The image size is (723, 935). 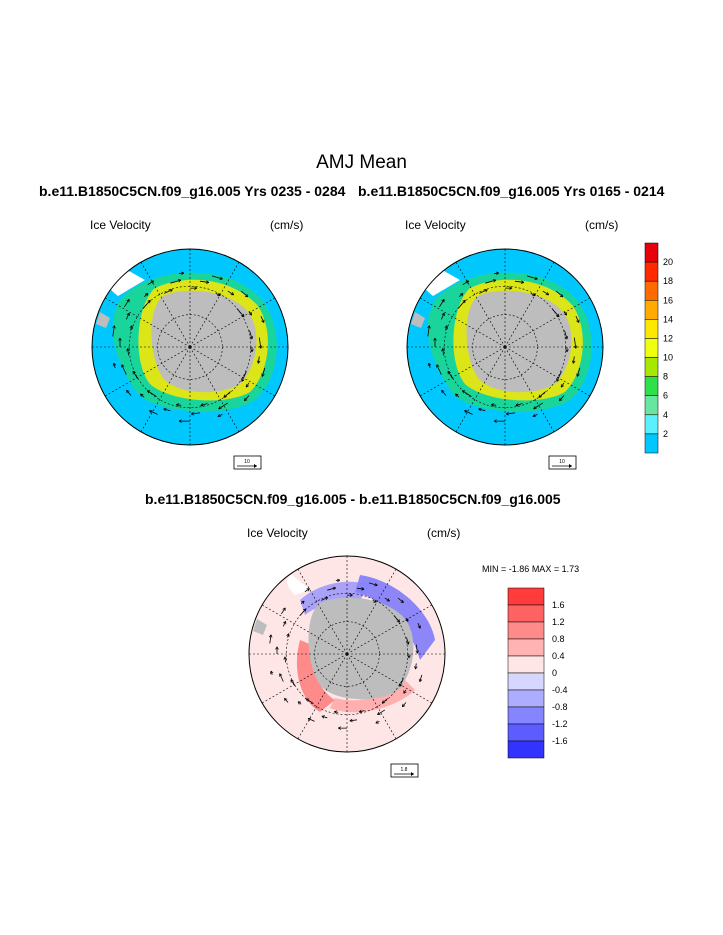 What do you see at coordinates (505, 347) in the screenshot?
I see `right-graticule` at bounding box center [505, 347].